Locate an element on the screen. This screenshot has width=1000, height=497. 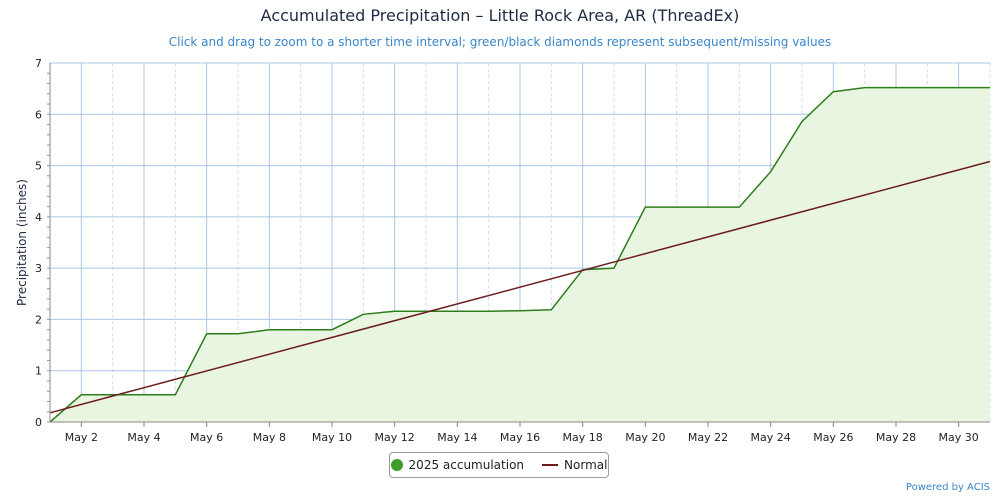
legend-normal-label: Normal is located at coordinates (586, 465).